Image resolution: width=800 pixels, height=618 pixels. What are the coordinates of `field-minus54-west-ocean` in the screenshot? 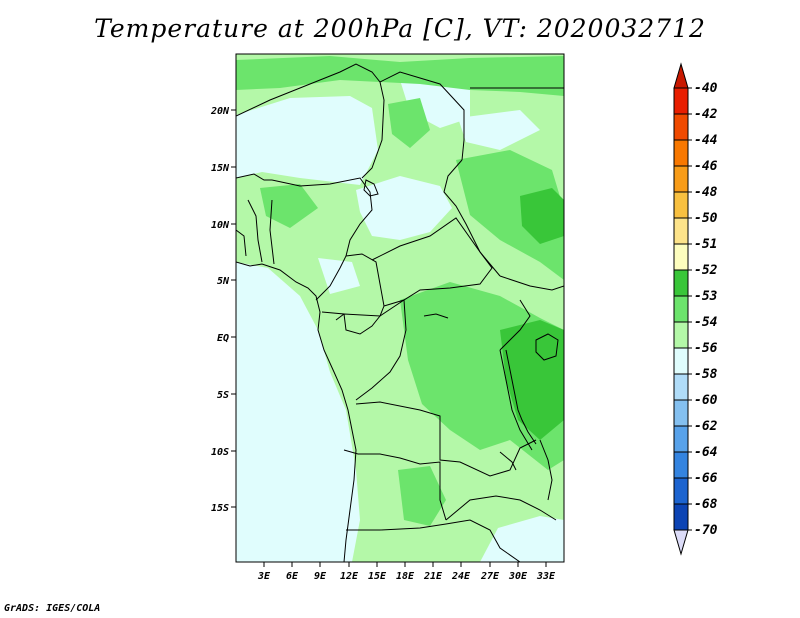 It's located at (298, 412).